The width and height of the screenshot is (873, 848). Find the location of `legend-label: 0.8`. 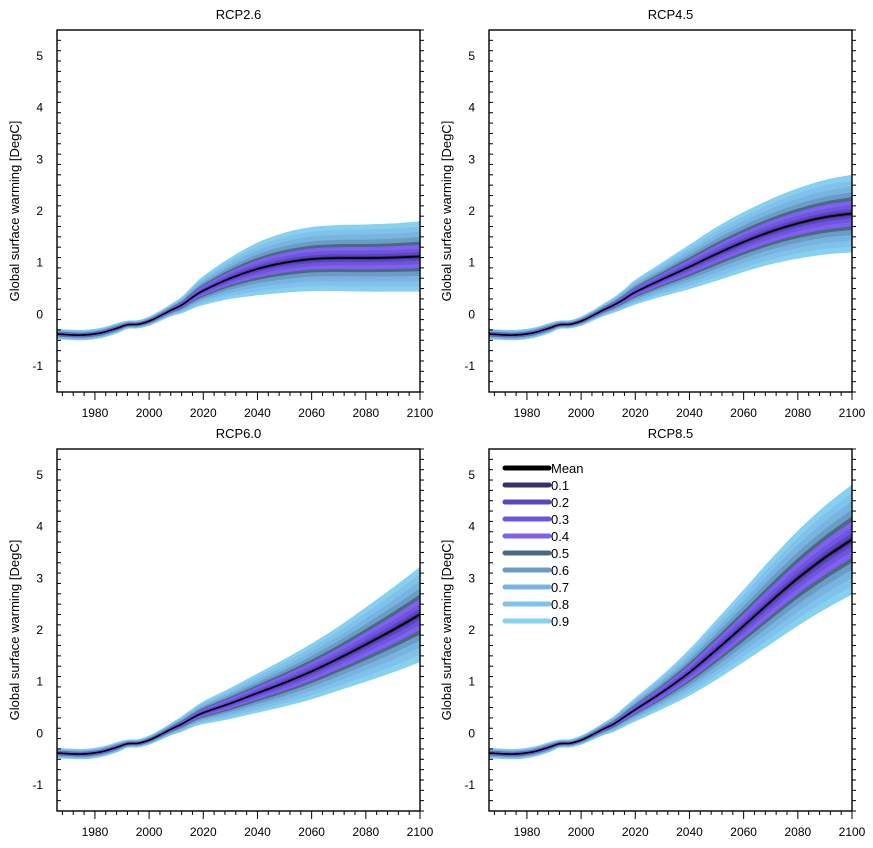

legend-label: 0.8 is located at coordinates (560, 604).